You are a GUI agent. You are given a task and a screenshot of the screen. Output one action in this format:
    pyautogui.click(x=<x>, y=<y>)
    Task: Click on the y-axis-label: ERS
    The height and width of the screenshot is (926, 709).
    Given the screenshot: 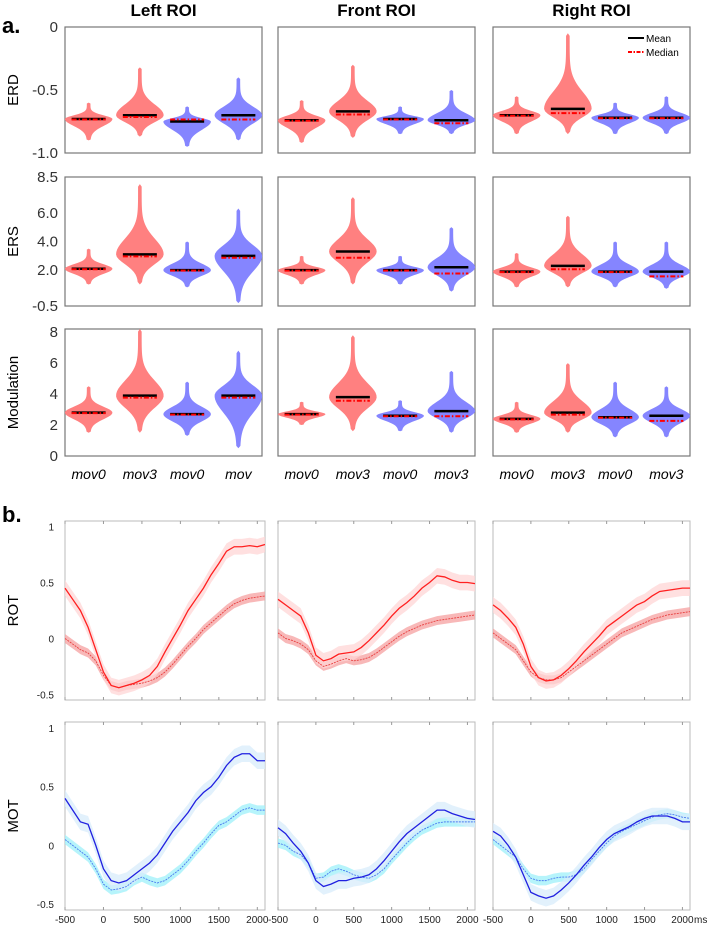 What is the action you would take?
    pyautogui.click(x=13, y=241)
    